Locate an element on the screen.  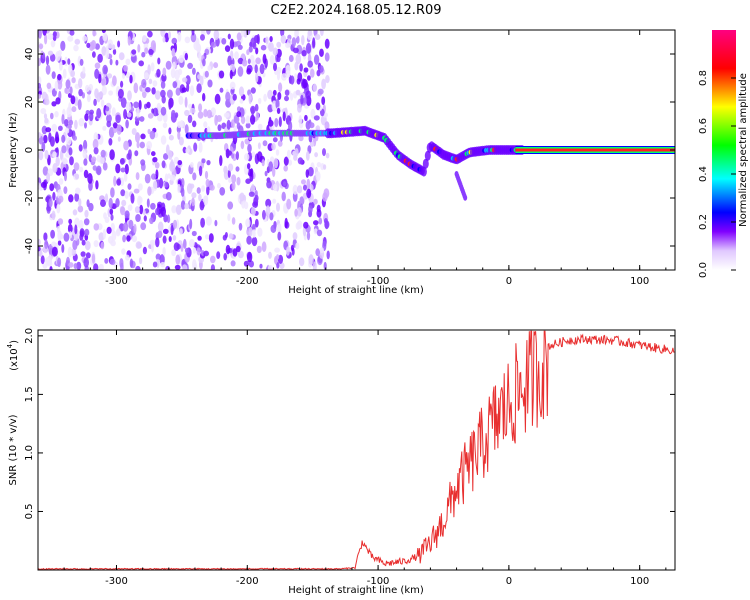
snr-scale-label: (x104) is located at coordinates (13, 355).